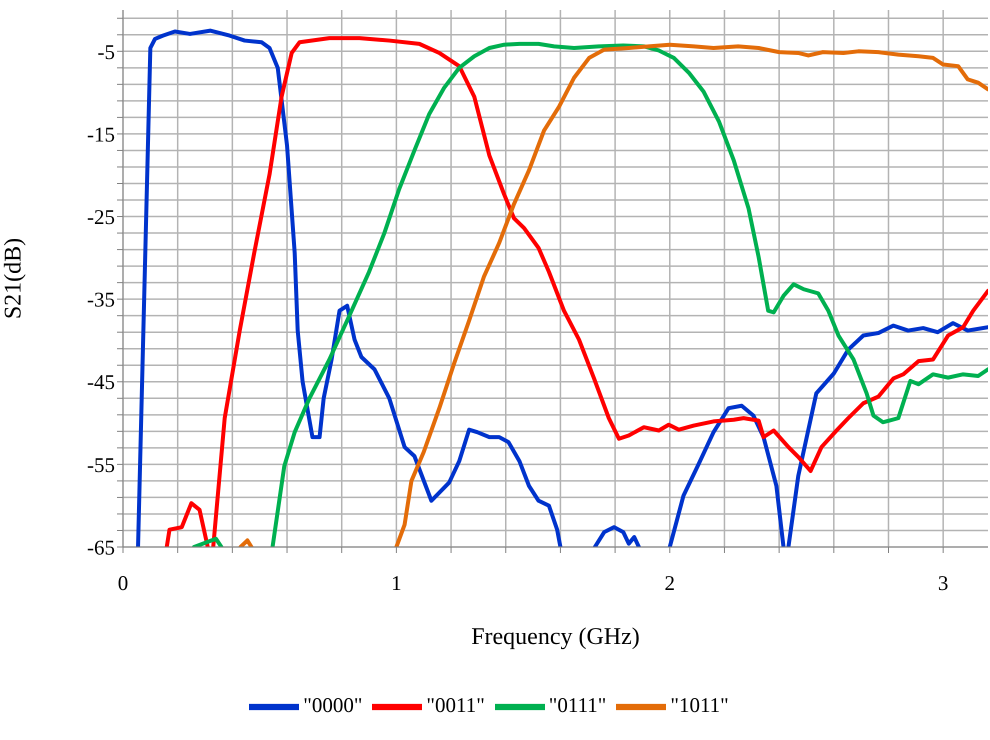 This screenshot has height=740, width=990. I want to click on x-tick-label: 3, so click(943, 582).